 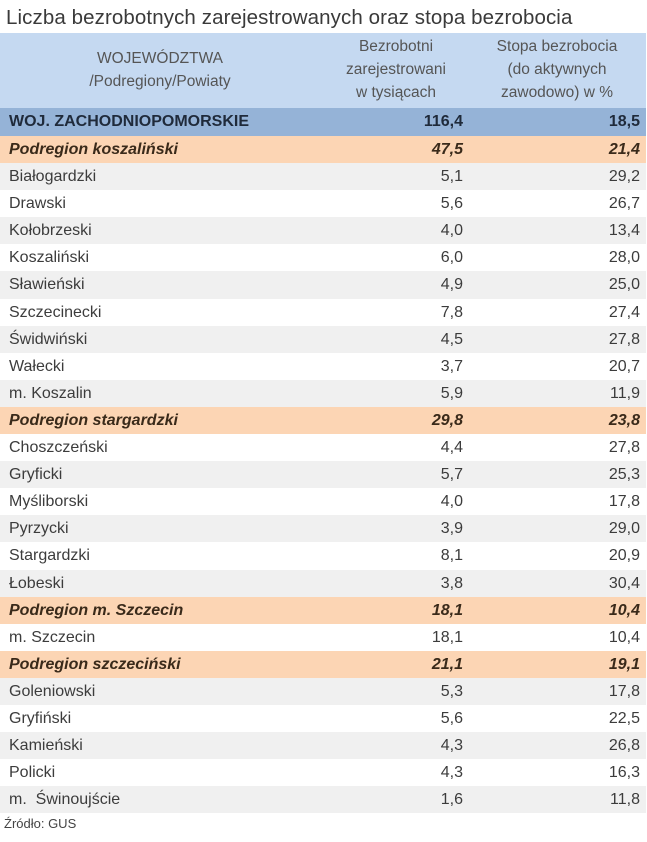 I want to click on table-row-subregion: Podregion koszaliński 47,5 21,4, so click(x=323, y=150).